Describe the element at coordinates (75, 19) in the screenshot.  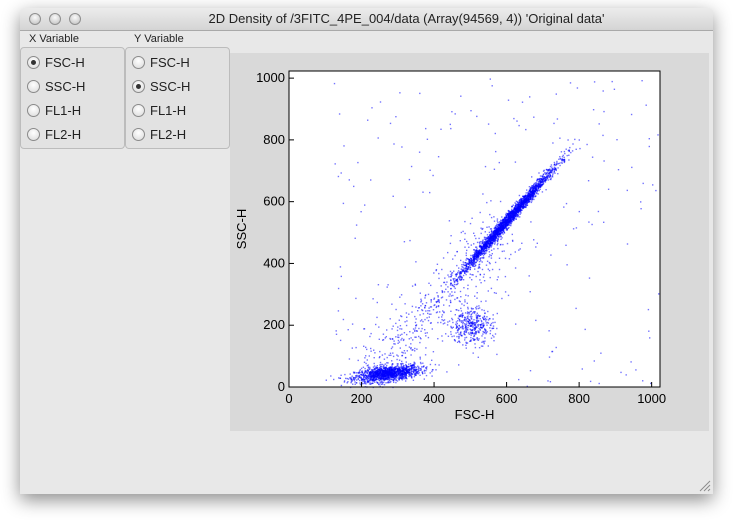
I see `zoom-window-button` at that location.